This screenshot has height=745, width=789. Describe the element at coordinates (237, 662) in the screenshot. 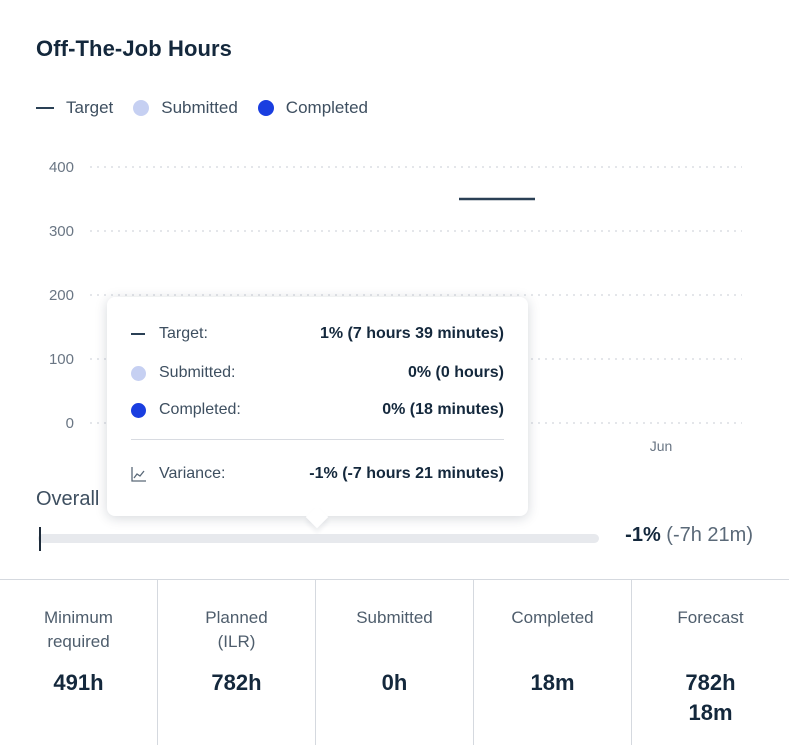

I see `stat-planned-ilr: Planned (ILR) 782h` at that location.